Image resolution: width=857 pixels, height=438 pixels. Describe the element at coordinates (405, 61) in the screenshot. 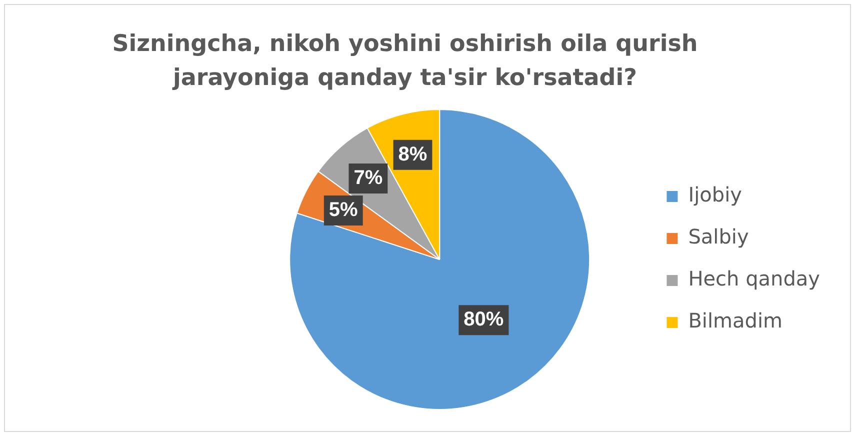

I see `chart-title: Sizningcha, nikoh yoshini oshirish oila qurish jarayoniga qanday ta'sir ko'rsatadi?` at that location.